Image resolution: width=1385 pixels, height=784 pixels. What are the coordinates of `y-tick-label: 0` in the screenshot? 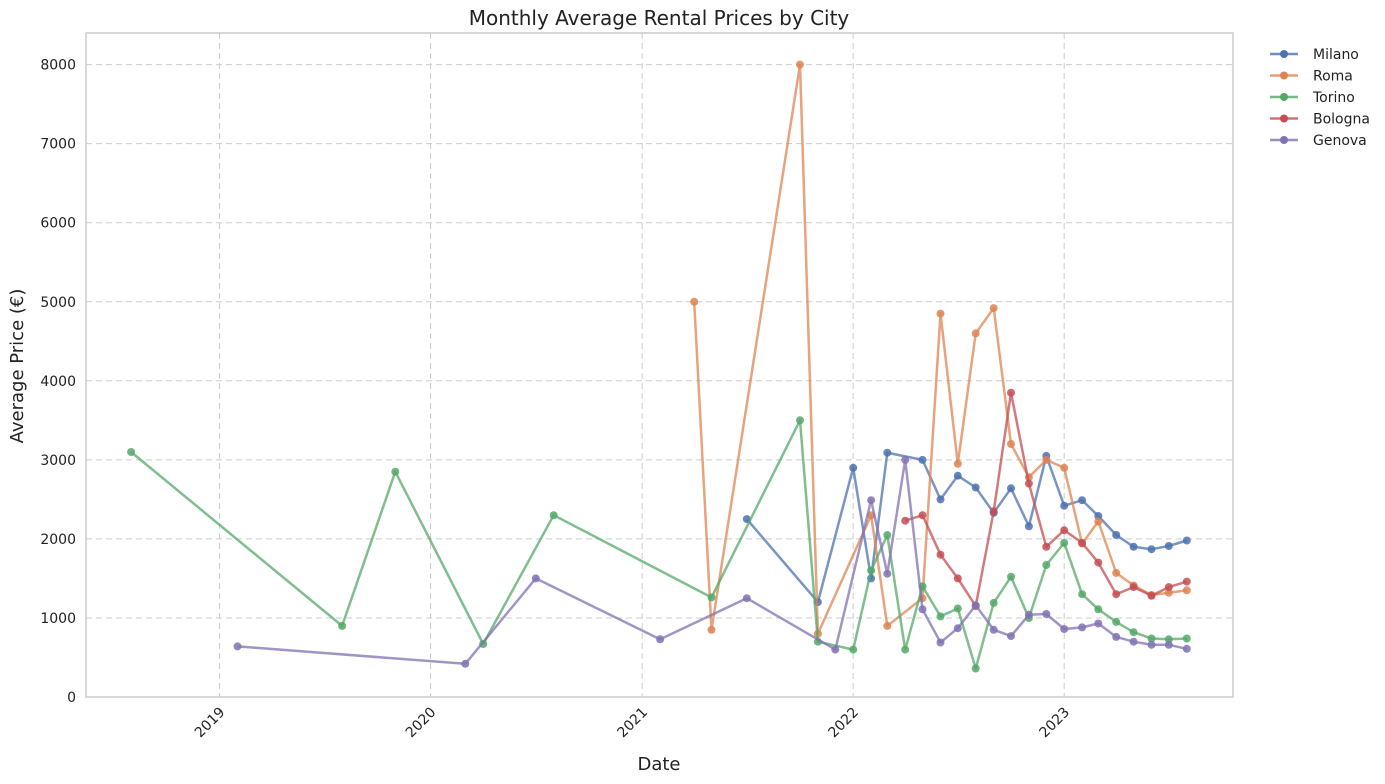 It's located at (71, 698).